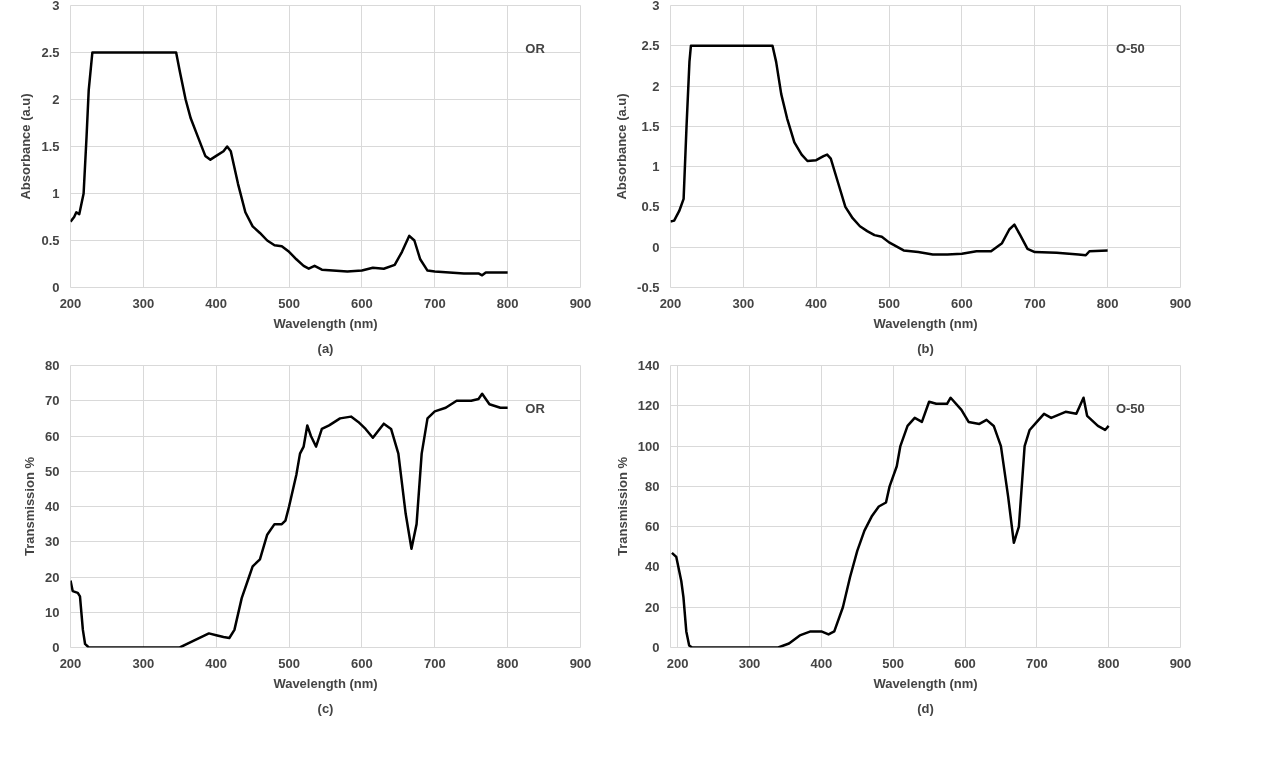 The width and height of the screenshot is (1269, 772). Describe the element at coordinates (648, 446) in the screenshot. I see `y-tick-label: 100` at that location.